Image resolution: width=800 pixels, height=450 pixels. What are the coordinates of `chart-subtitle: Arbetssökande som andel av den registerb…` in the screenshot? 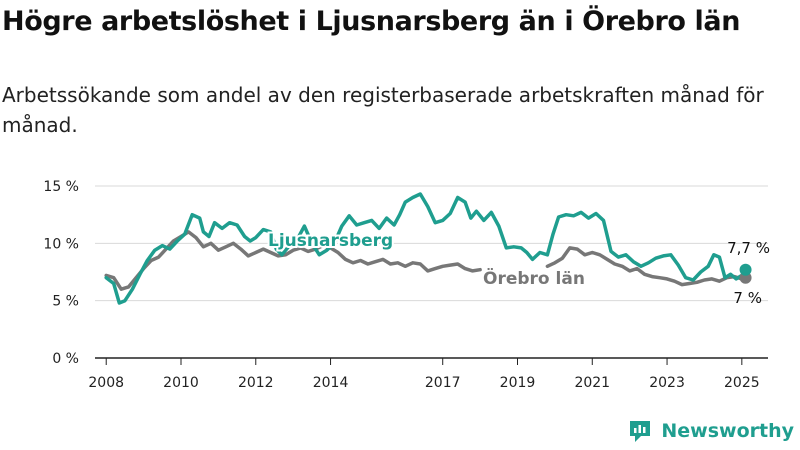 It's located at (383, 110).